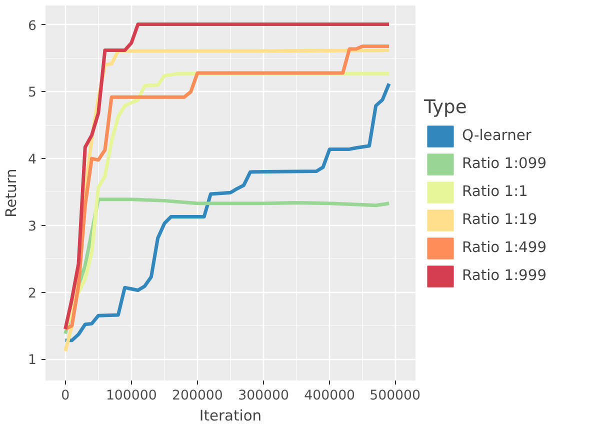 This screenshot has width=612, height=432. I want to click on legend-label: Q-learner, so click(497, 136).